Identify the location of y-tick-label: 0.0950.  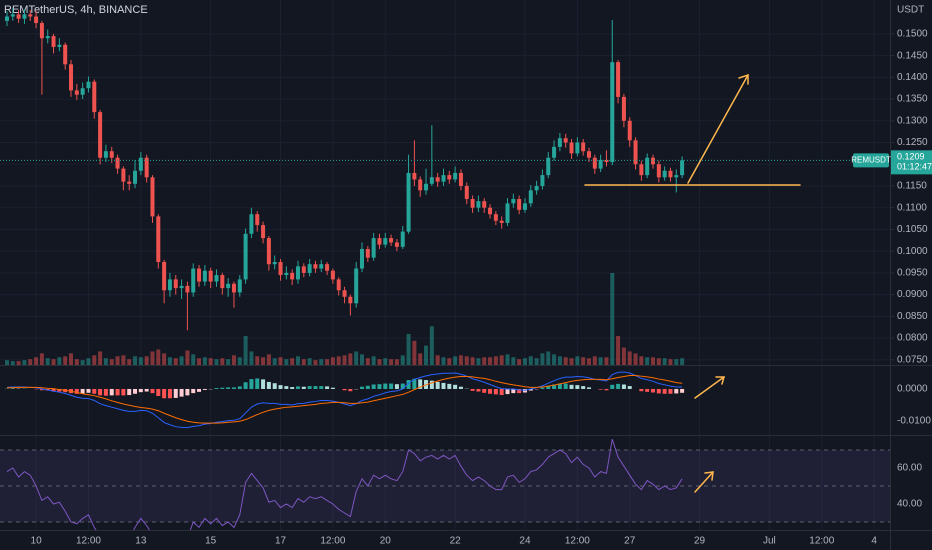
(912, 273).